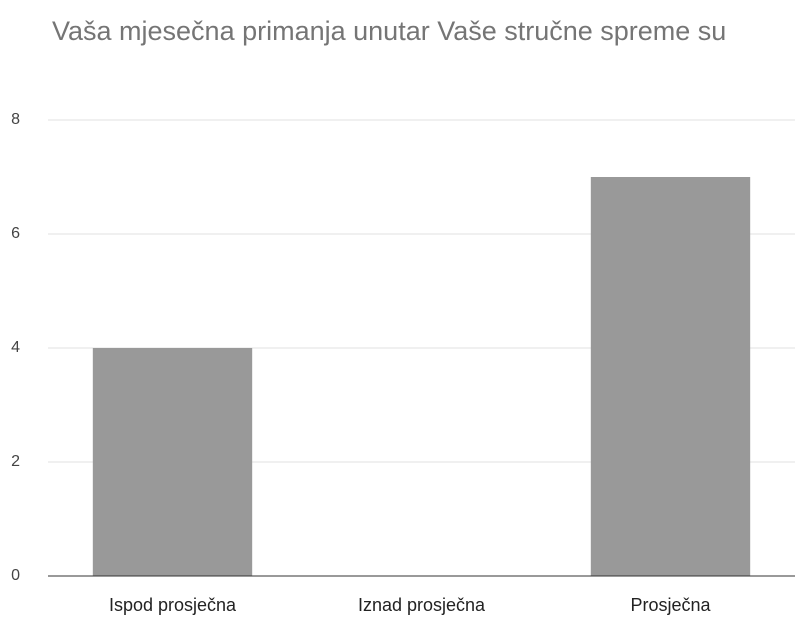 The height and width of the screenshot is (617, 795). I want to click on y-tick-label: 2, so click(15, 461).